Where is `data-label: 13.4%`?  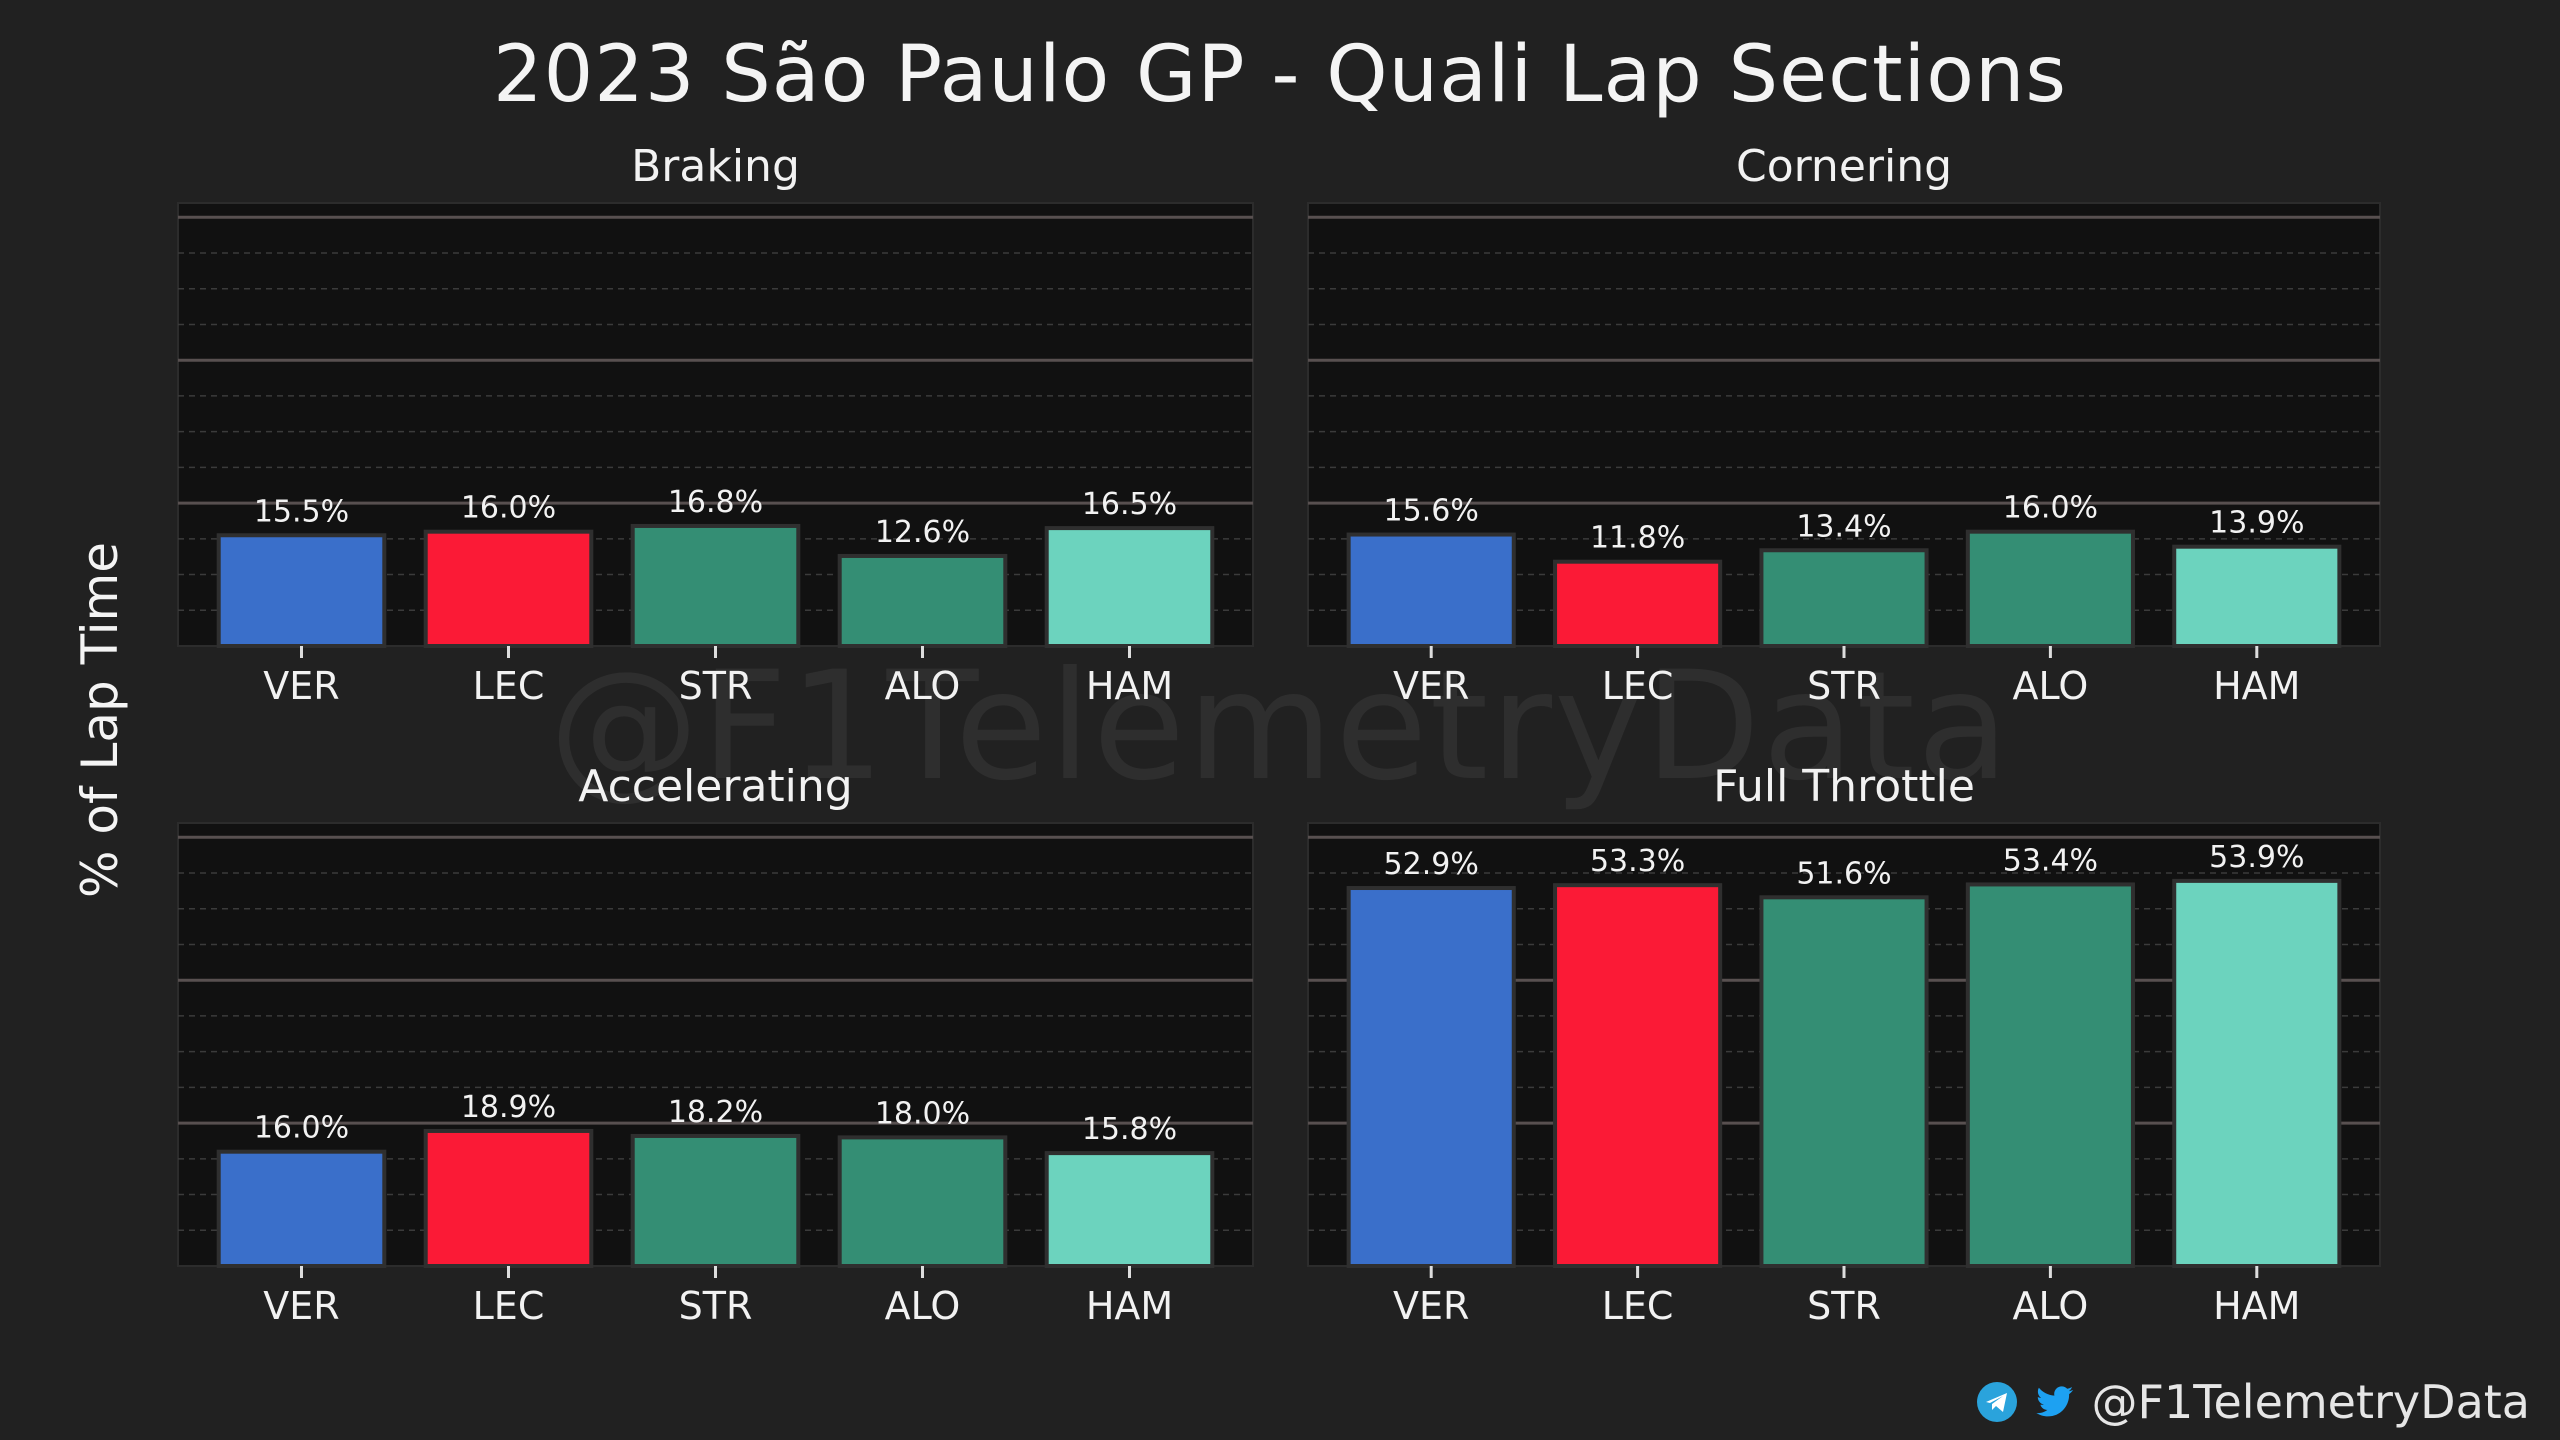
data-label: 13.4% is located at coordinates (1843, 526).